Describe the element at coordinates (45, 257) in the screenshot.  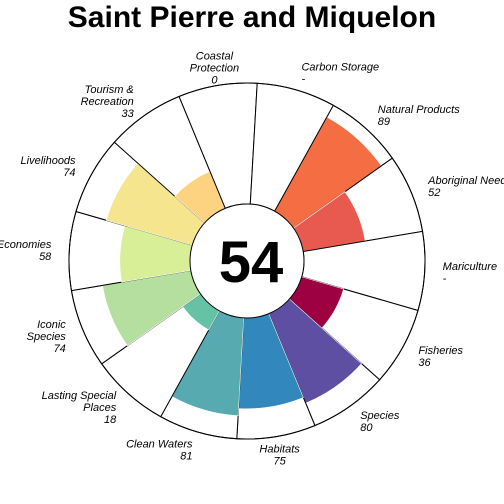
I see `petal-score-label: 58` at that location.